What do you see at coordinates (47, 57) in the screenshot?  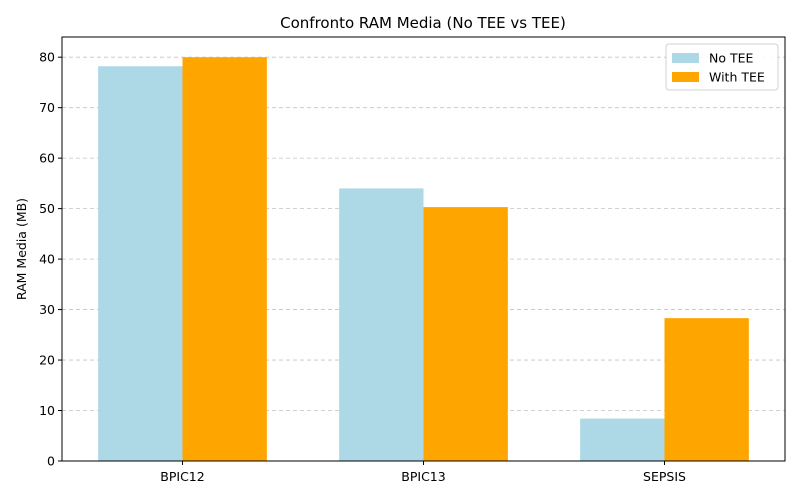 I see `y-tick-label: 80` at bounding box center [47, 57].